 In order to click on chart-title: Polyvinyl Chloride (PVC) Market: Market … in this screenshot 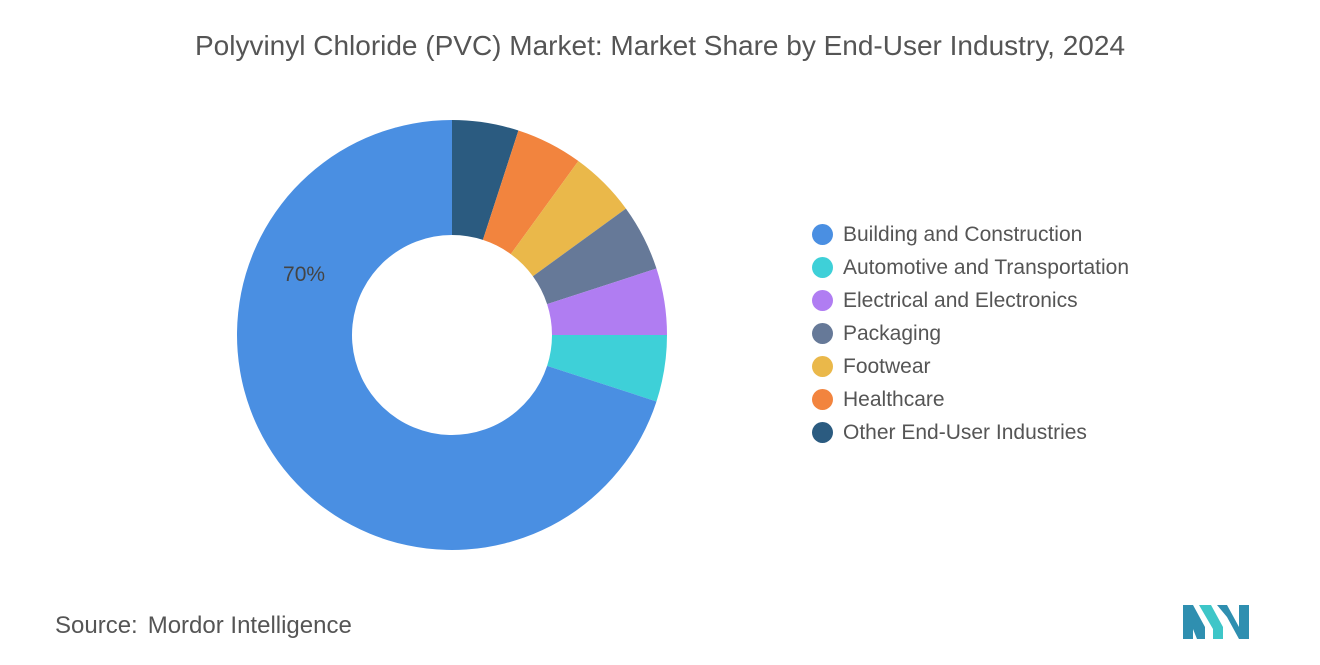, I will do `click(660, 45)`.